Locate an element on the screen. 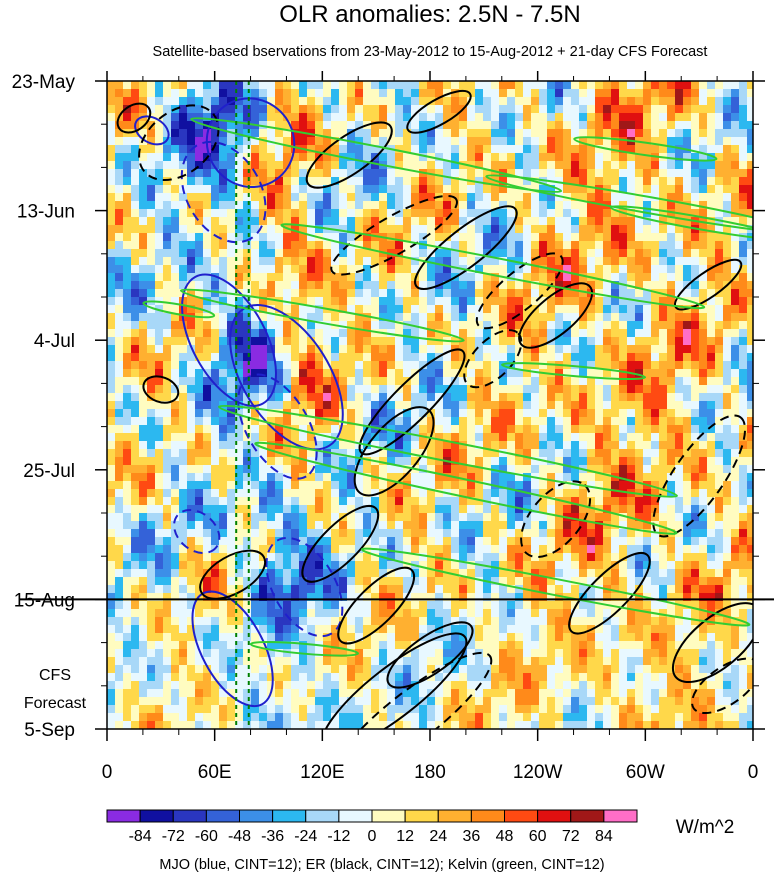  colorbar-level-label: -84 is located at coordinates (140, 836).